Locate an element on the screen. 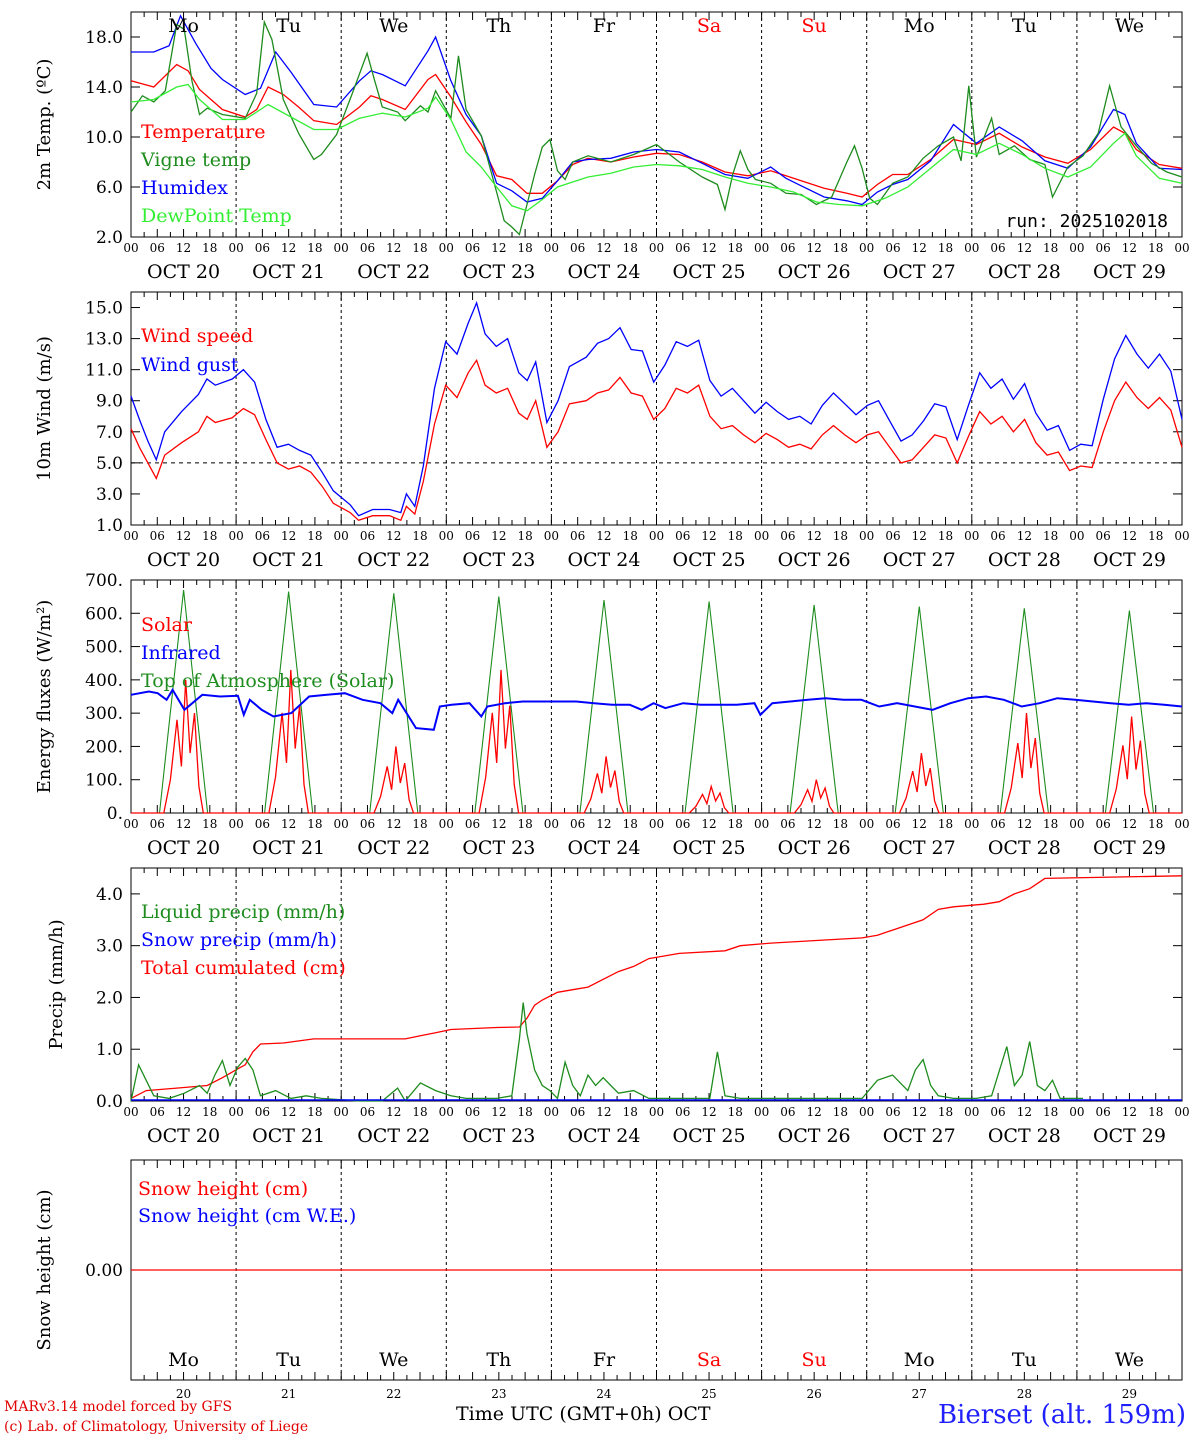  y-tick-label: 10.0 is located at coordinates (104, 138).